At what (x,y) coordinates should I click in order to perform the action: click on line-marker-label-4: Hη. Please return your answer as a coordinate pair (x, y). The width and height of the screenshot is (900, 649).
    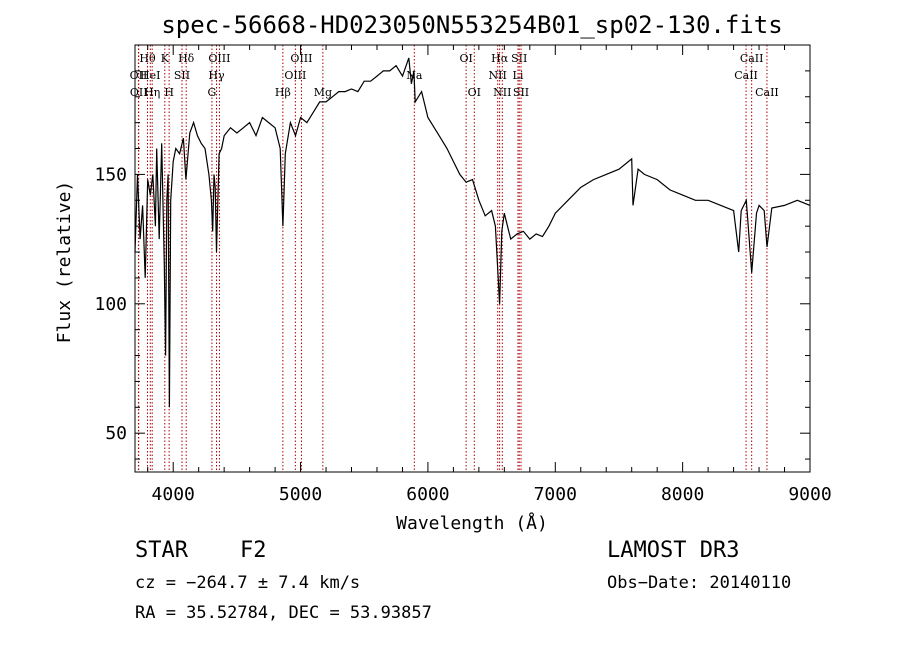
    Looking at the image, I should click on (152, 92).